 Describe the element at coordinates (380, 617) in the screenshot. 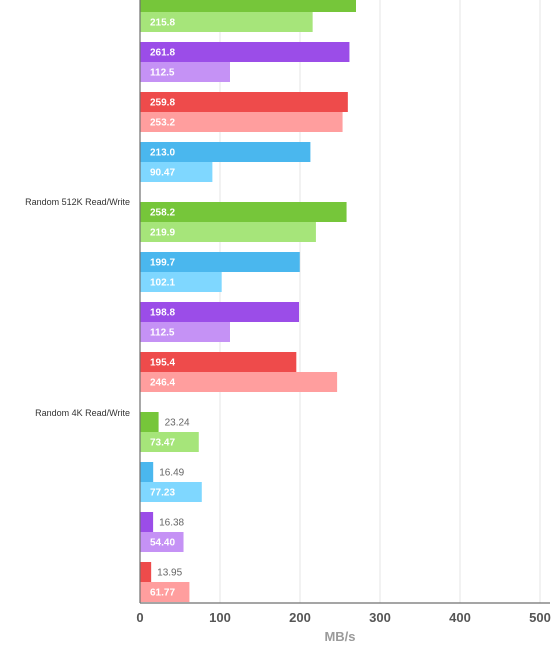

I see `x-tick-label: 300` at that location.